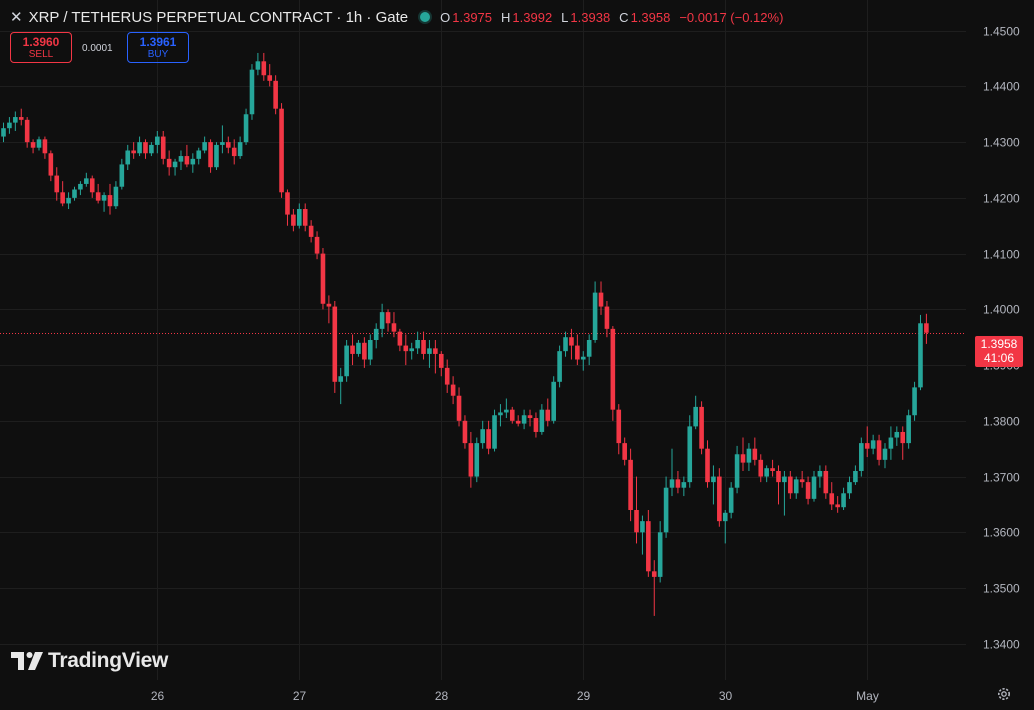  What do you see at coordinates (624, 17) in the screenshot?
I see `ohlc-close-label: C` at bounding box center [624, 17].